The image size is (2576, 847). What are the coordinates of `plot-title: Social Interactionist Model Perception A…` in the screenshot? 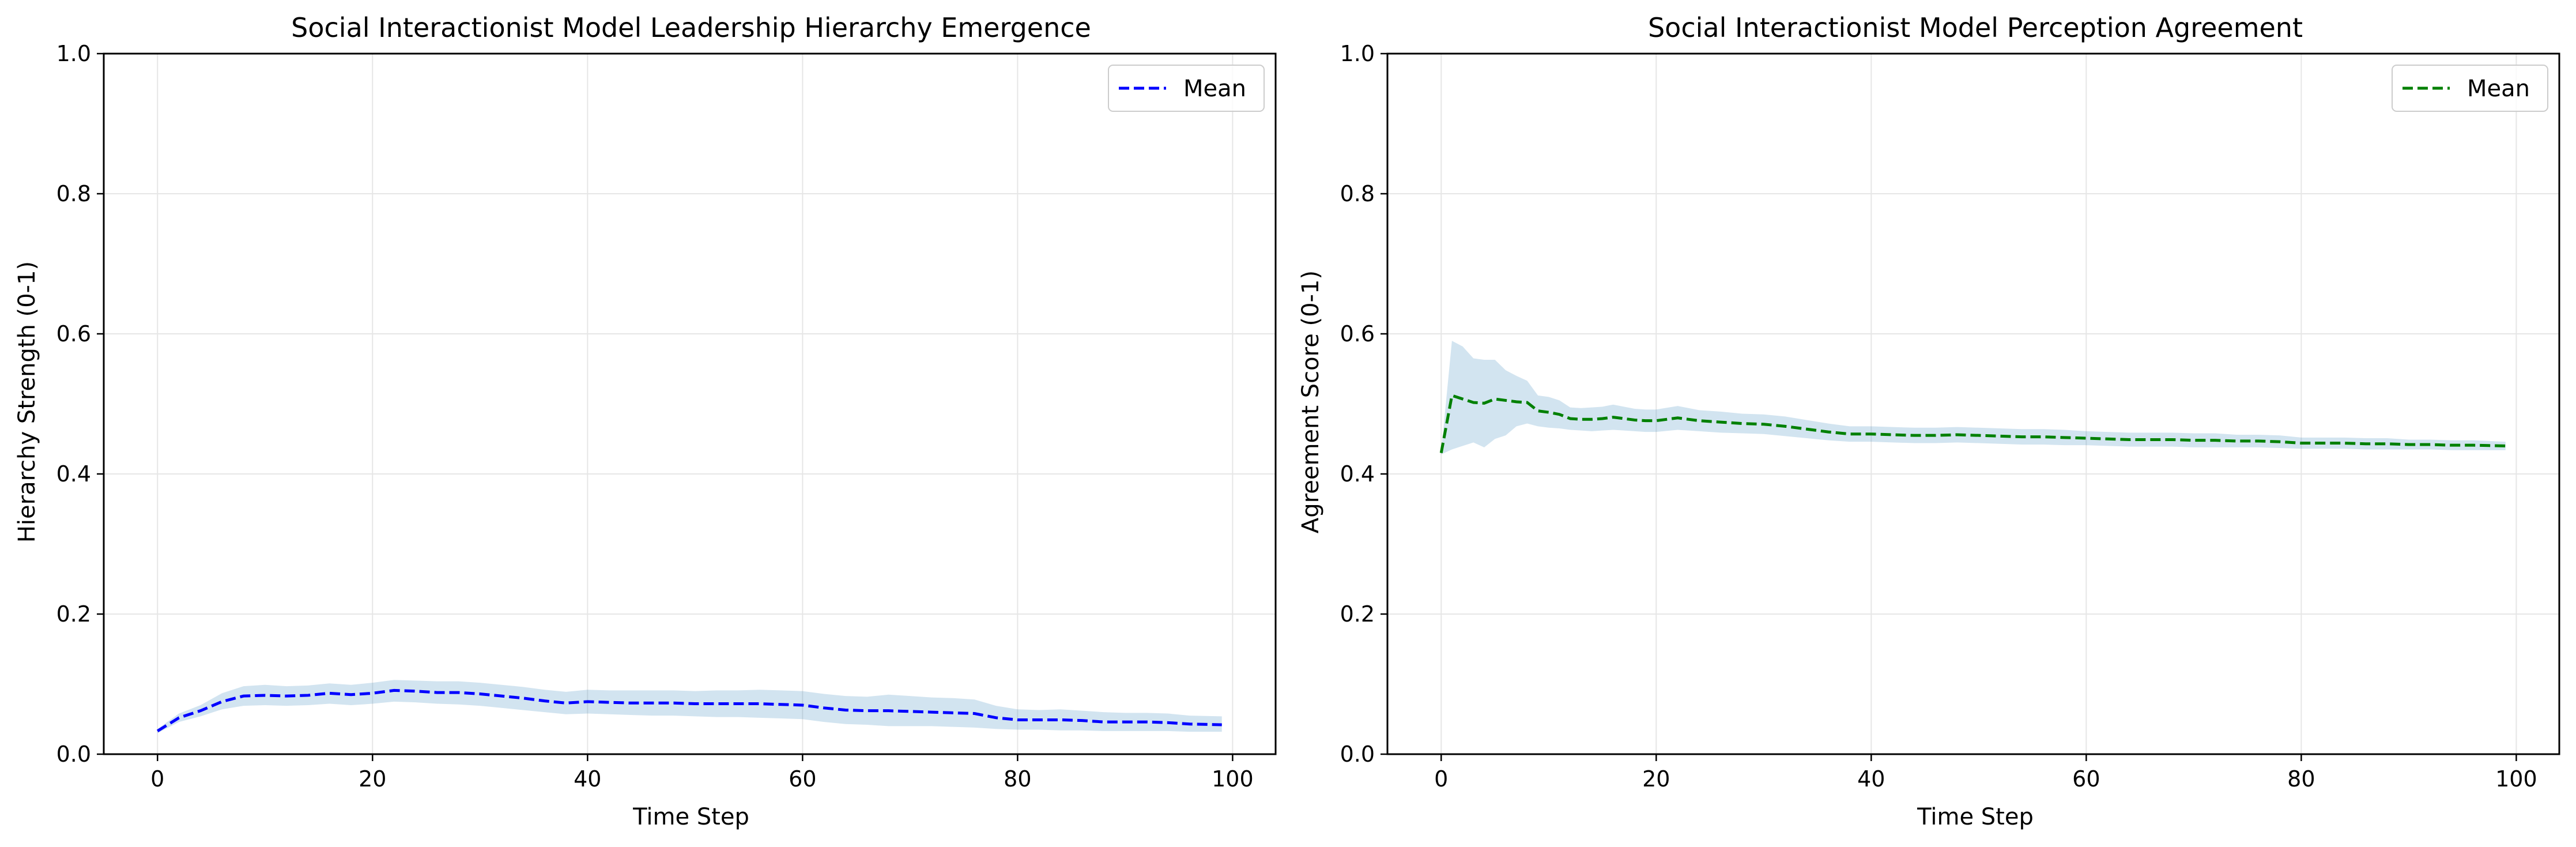 It's located at (1975, 27).